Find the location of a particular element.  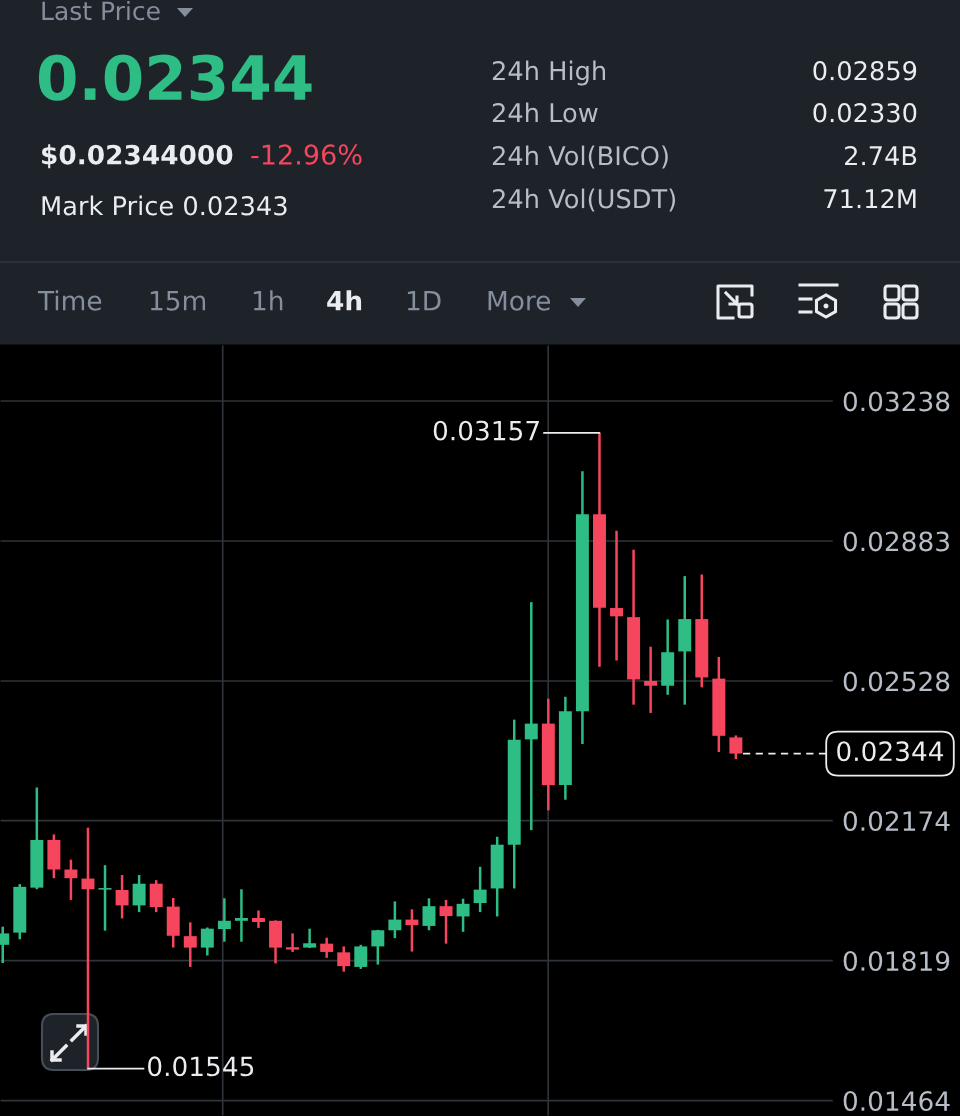

text: -12.96% is located at coordinates (306, 154).